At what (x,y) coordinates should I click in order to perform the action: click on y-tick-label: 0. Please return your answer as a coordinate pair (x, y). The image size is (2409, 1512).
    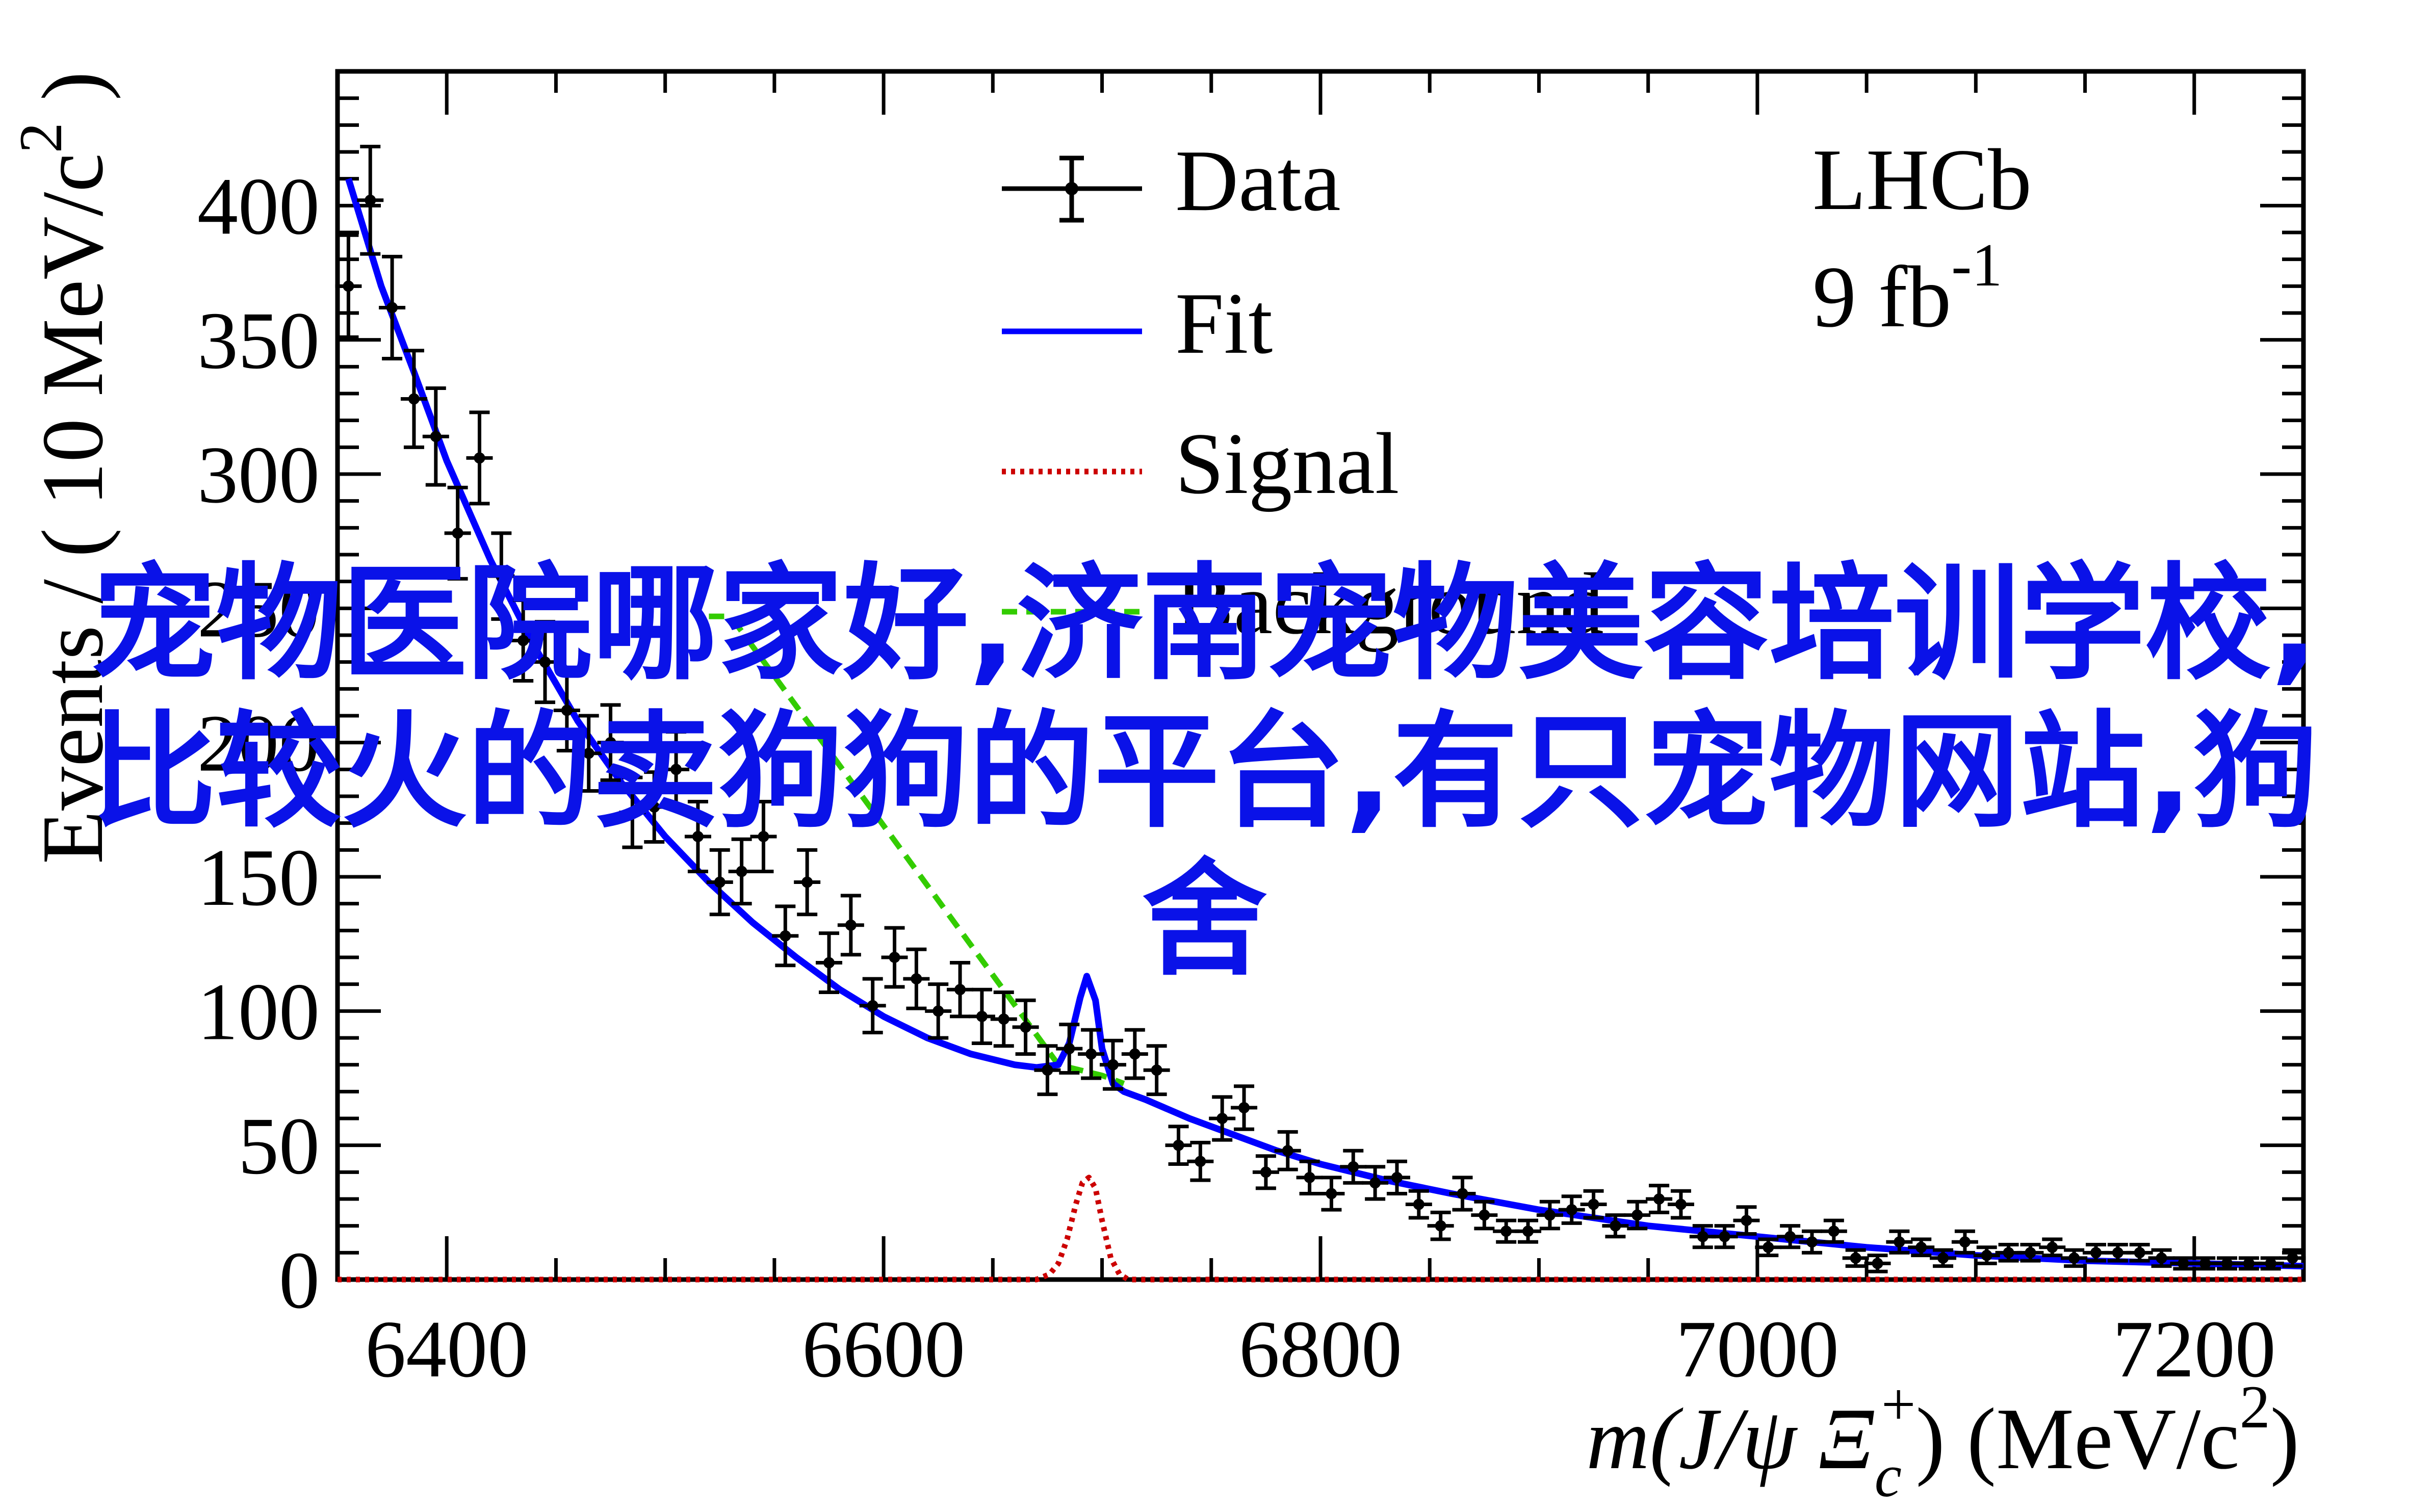
    Looking at the image, I should click on (300, 1280).